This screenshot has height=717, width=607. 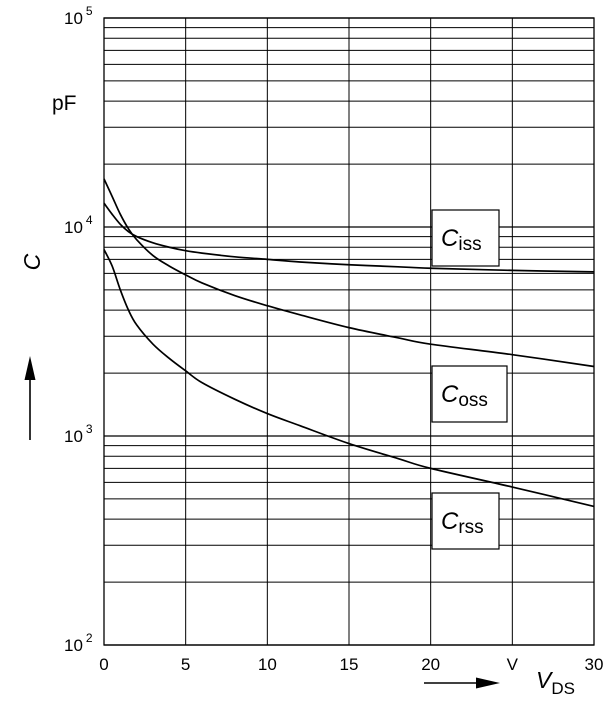 What do you see at coordinates (30, 398) in the screenshot?
I see `y-axis-arrow` at bounding box center [30, 398].